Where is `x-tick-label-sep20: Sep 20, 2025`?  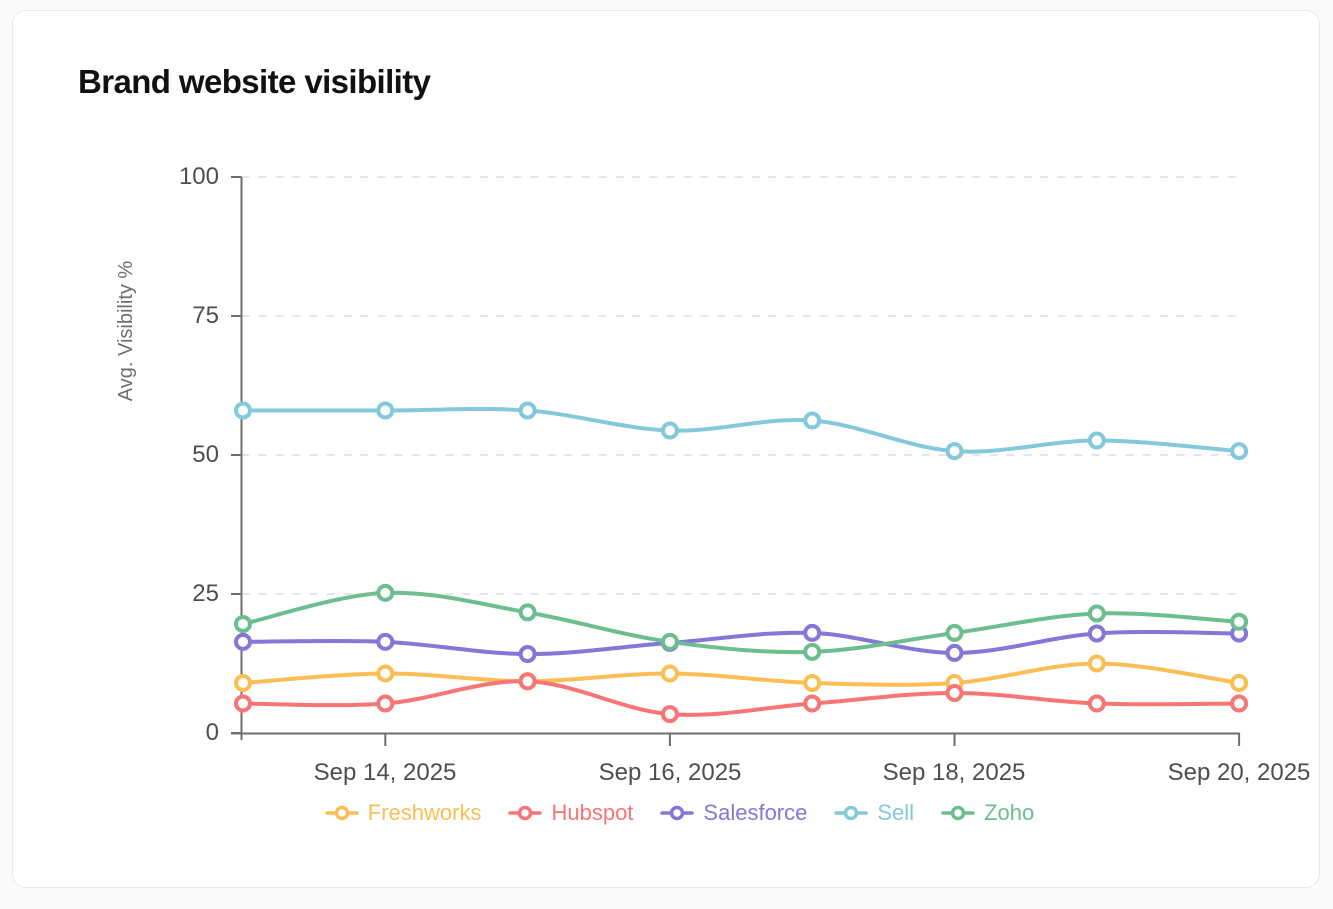
x-tick-label-sep20: Sep 20, 2025 is located at coordinates (1239, 772).